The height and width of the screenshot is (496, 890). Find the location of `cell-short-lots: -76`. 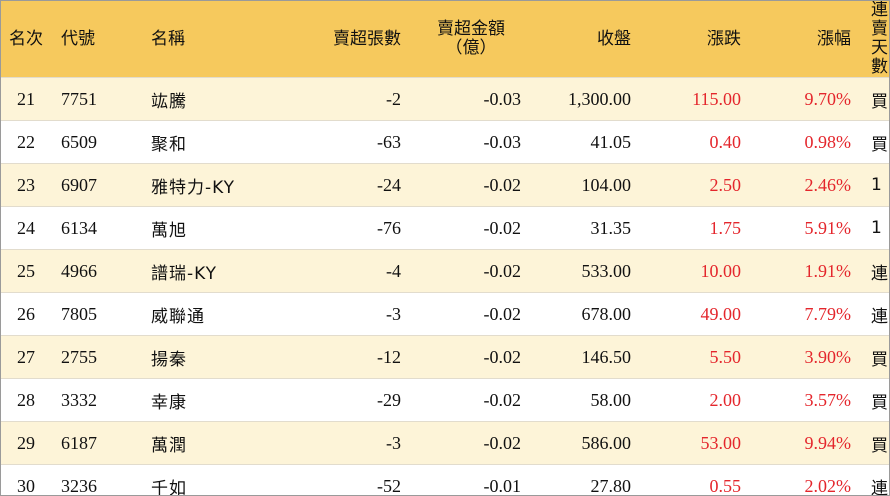

cell-short-lots: -76 is located at coordinates (389, 227).